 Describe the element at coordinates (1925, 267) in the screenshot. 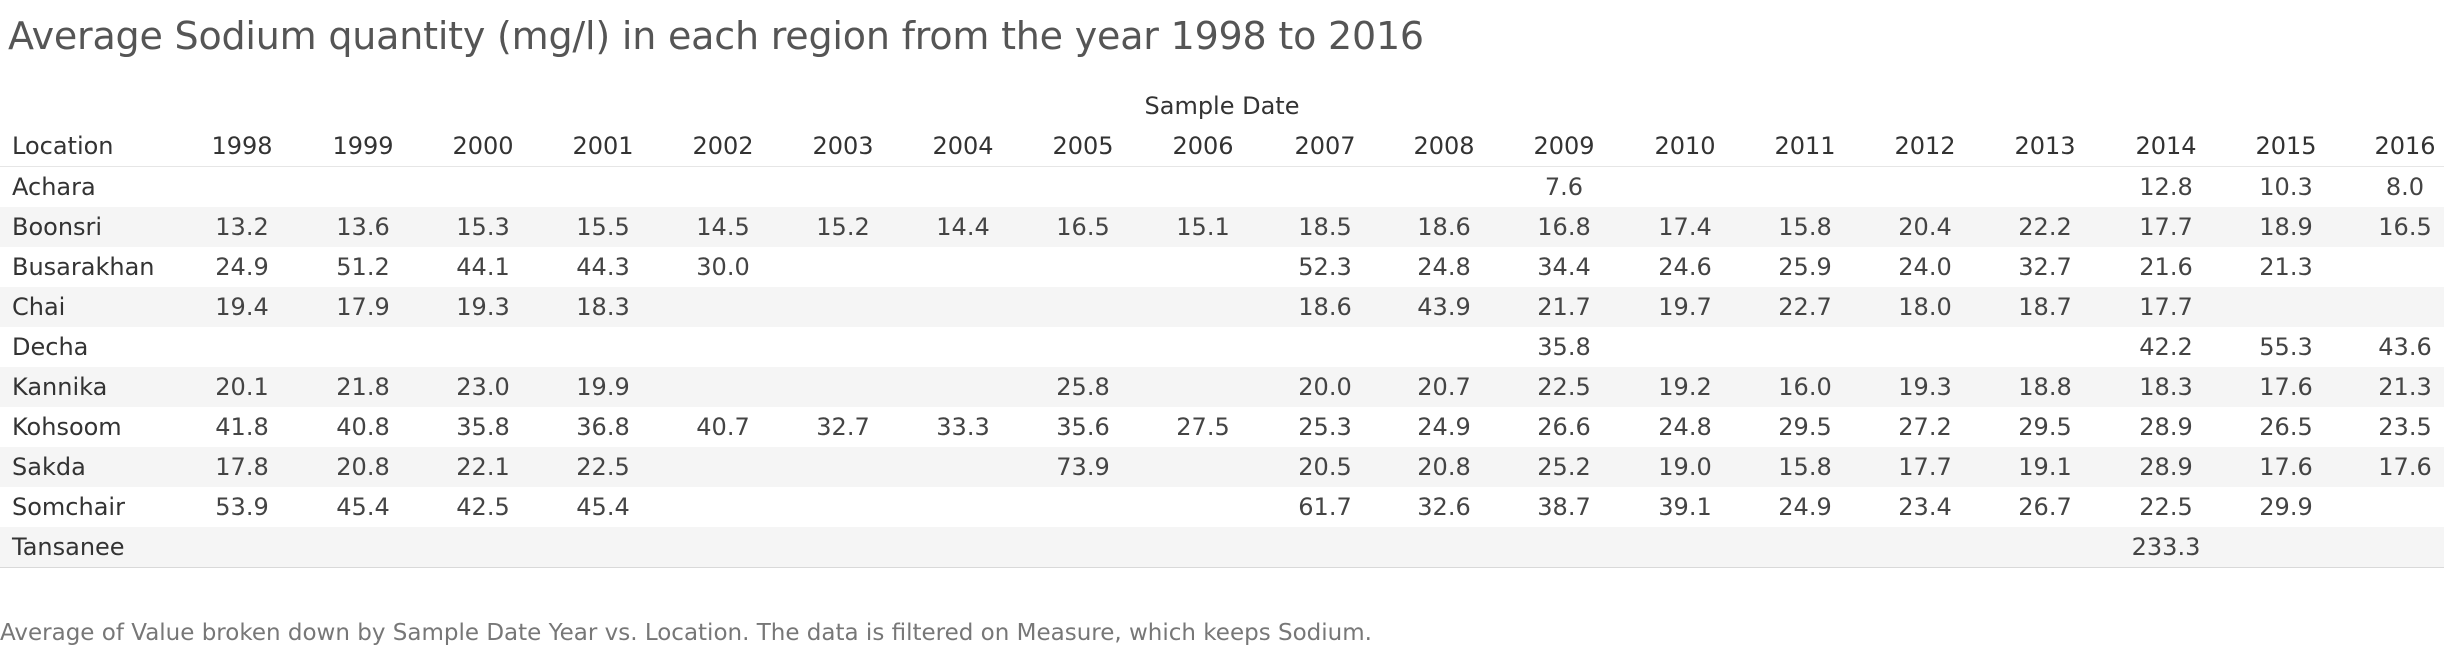

I see `table-cell: 24.0` at that location.